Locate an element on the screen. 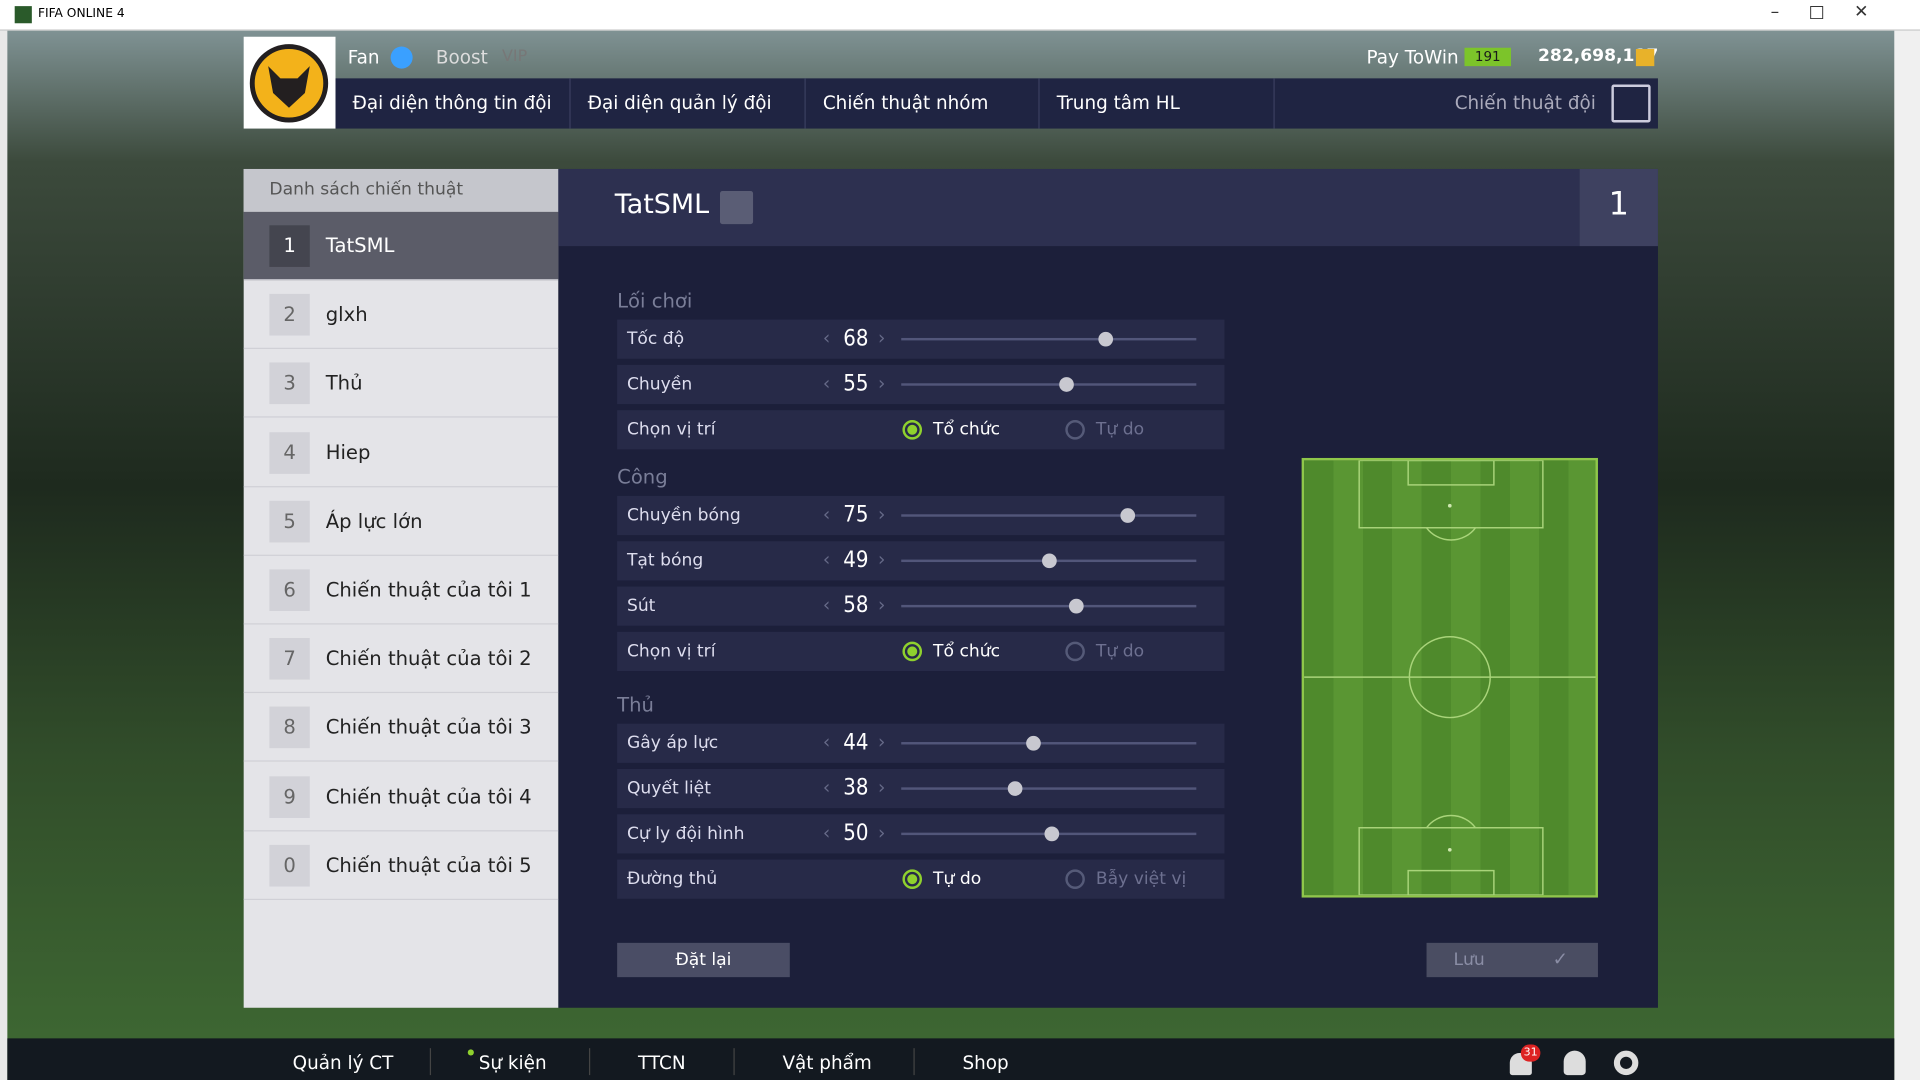  setting-label: Quyết liệt is located at coordinates (668, 788).